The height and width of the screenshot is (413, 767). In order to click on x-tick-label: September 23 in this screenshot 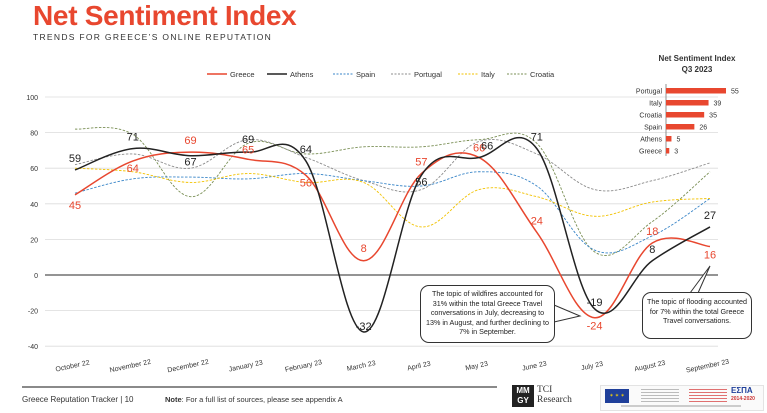, I will do `click(707, 367)`.